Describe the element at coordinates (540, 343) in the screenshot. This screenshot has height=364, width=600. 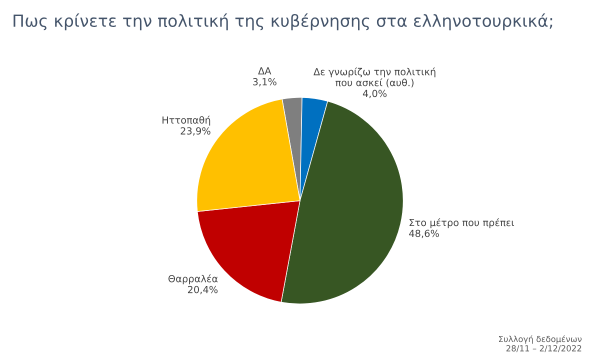
I see `text: Συλλογή δεδομένων 28/11 – 2/12/2022` at that location.